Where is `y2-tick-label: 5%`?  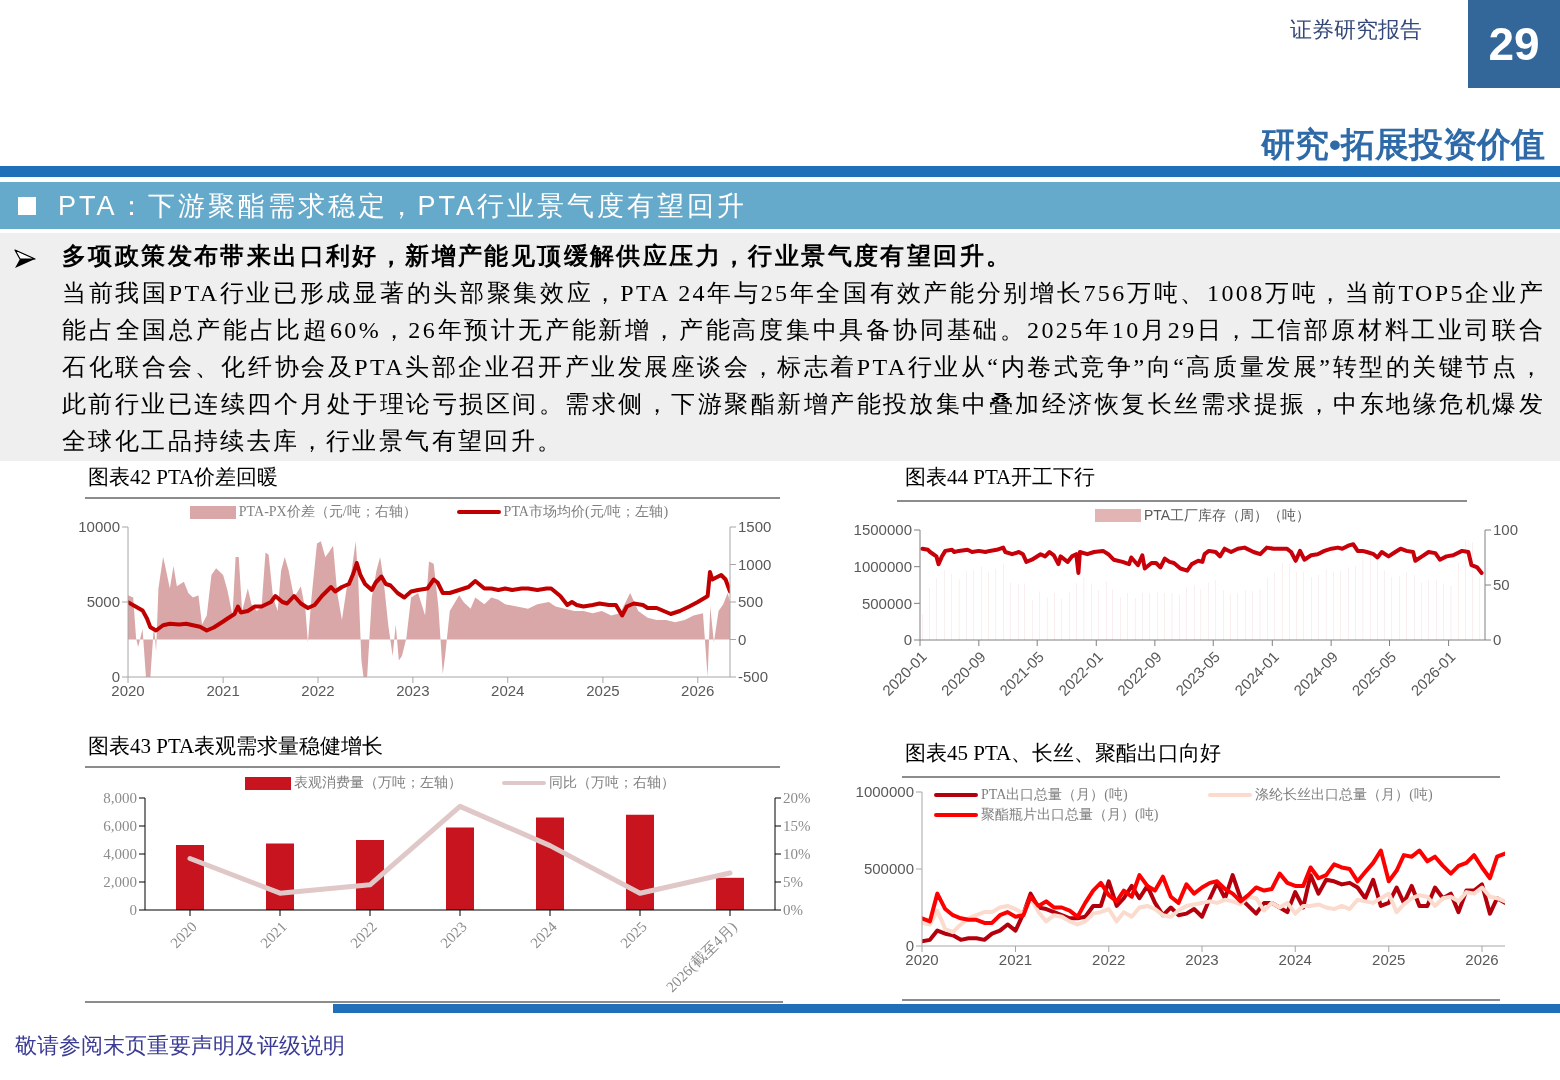
y2-tick-label: 5% is located at coordinates (793, 882).